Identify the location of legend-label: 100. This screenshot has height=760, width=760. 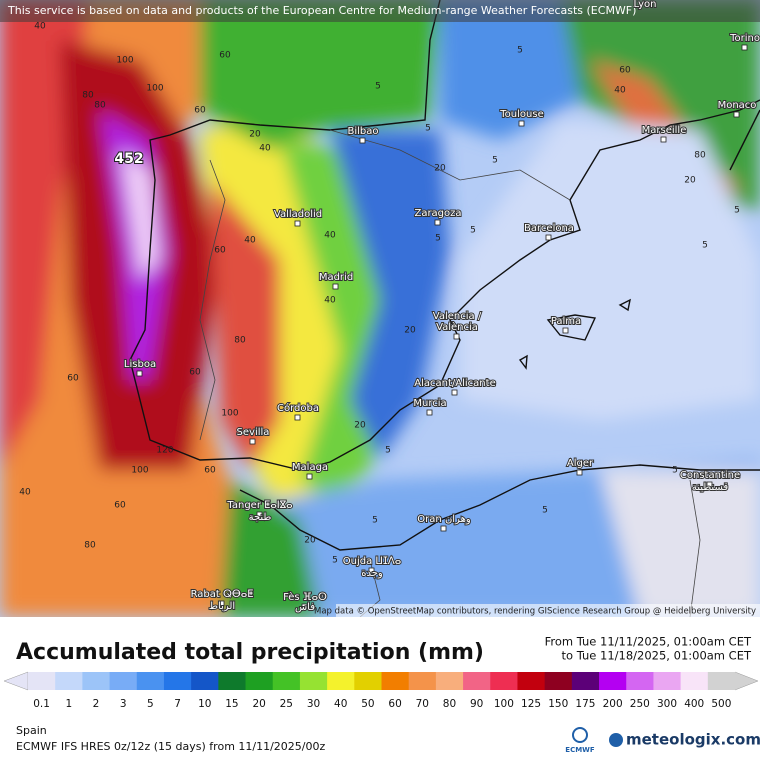
(504, 704).